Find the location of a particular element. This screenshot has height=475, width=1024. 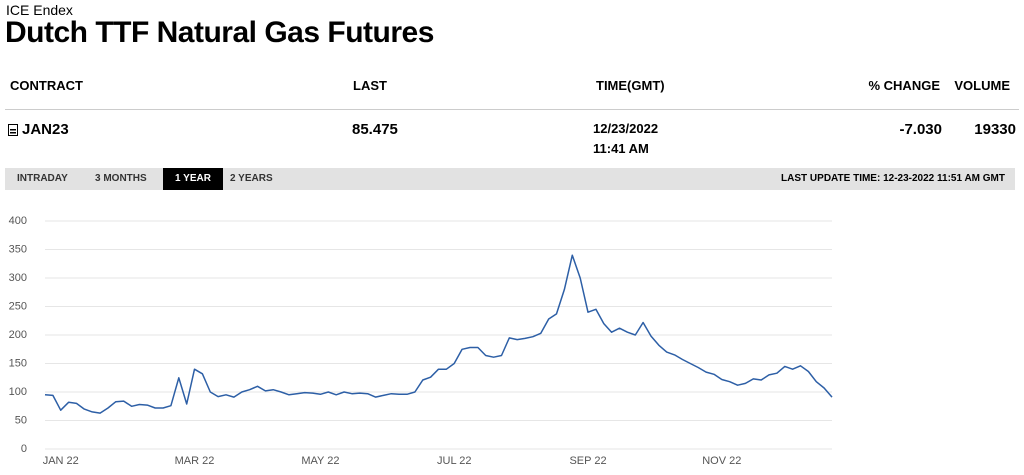

col-header: VOLUME is located at coordinates (982, 85).